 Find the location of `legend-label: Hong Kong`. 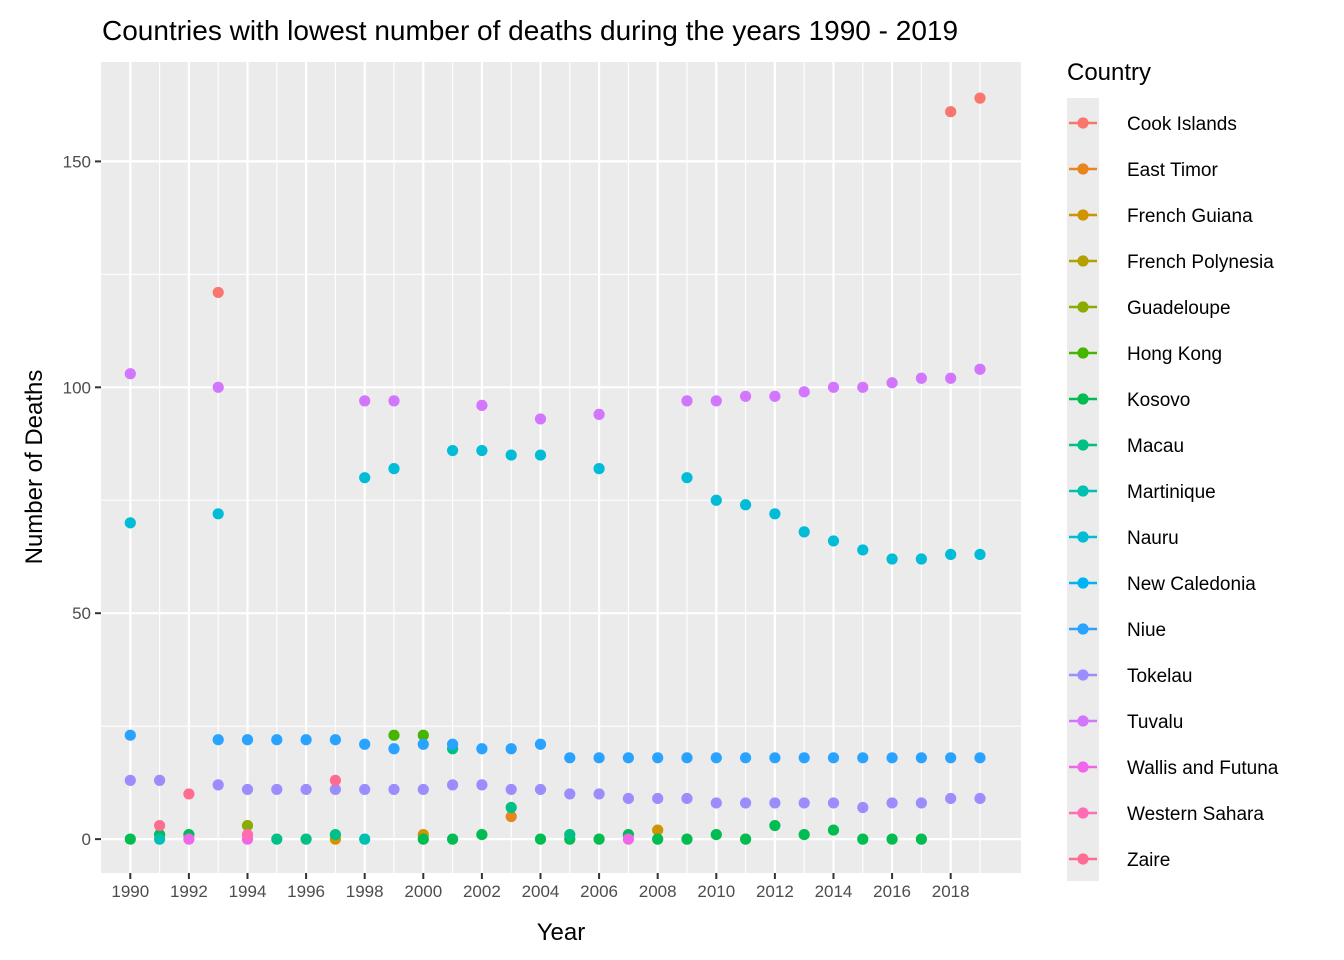

legend-label: Hong Kong is located at coordinates (1174, 354).